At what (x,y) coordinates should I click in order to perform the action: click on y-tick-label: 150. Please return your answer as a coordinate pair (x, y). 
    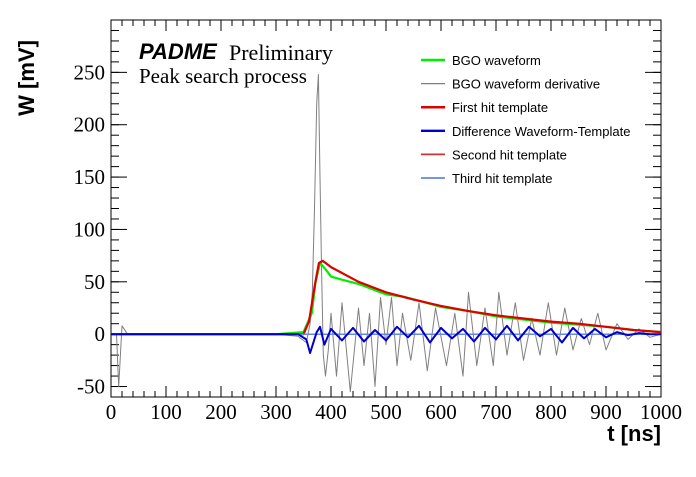
    Looking at the image, I should click on (90, 177).